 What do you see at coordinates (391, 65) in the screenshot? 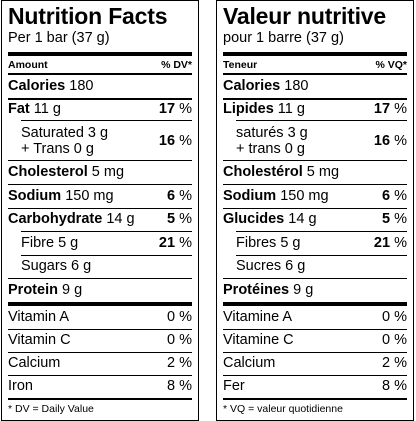
I see `dv-header: % VQ*` at bounding box center [391, 65].